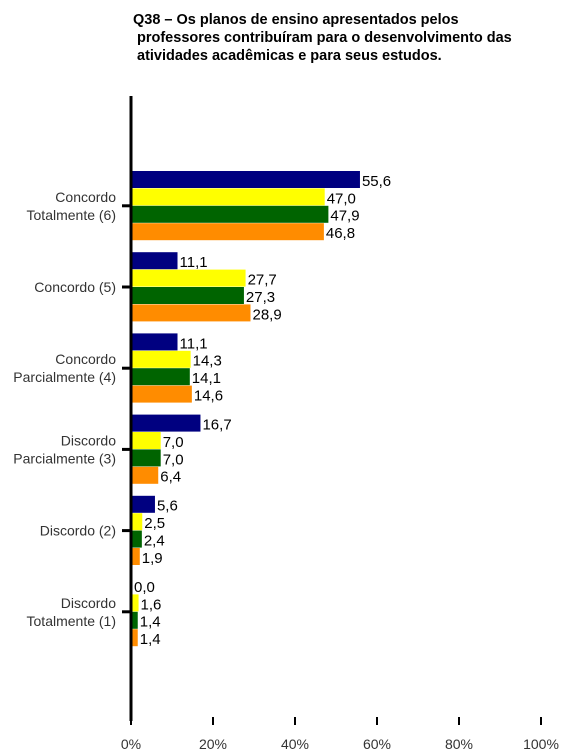 The width and height of the screenshot is (585, 755). Describe the element at coordinates (295, 744) in the screenshot. I see `x-tick-label: 40%` at that location.